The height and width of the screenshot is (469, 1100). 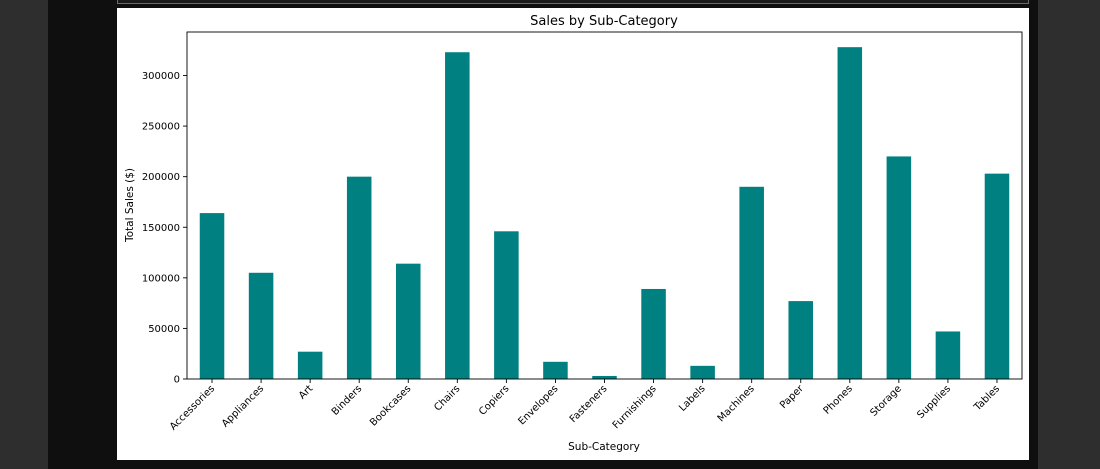 What do you see at coordinates (164, 329) in the screenshot?
I see `y-tick-label: 50000` at bounding box center [164, 329].